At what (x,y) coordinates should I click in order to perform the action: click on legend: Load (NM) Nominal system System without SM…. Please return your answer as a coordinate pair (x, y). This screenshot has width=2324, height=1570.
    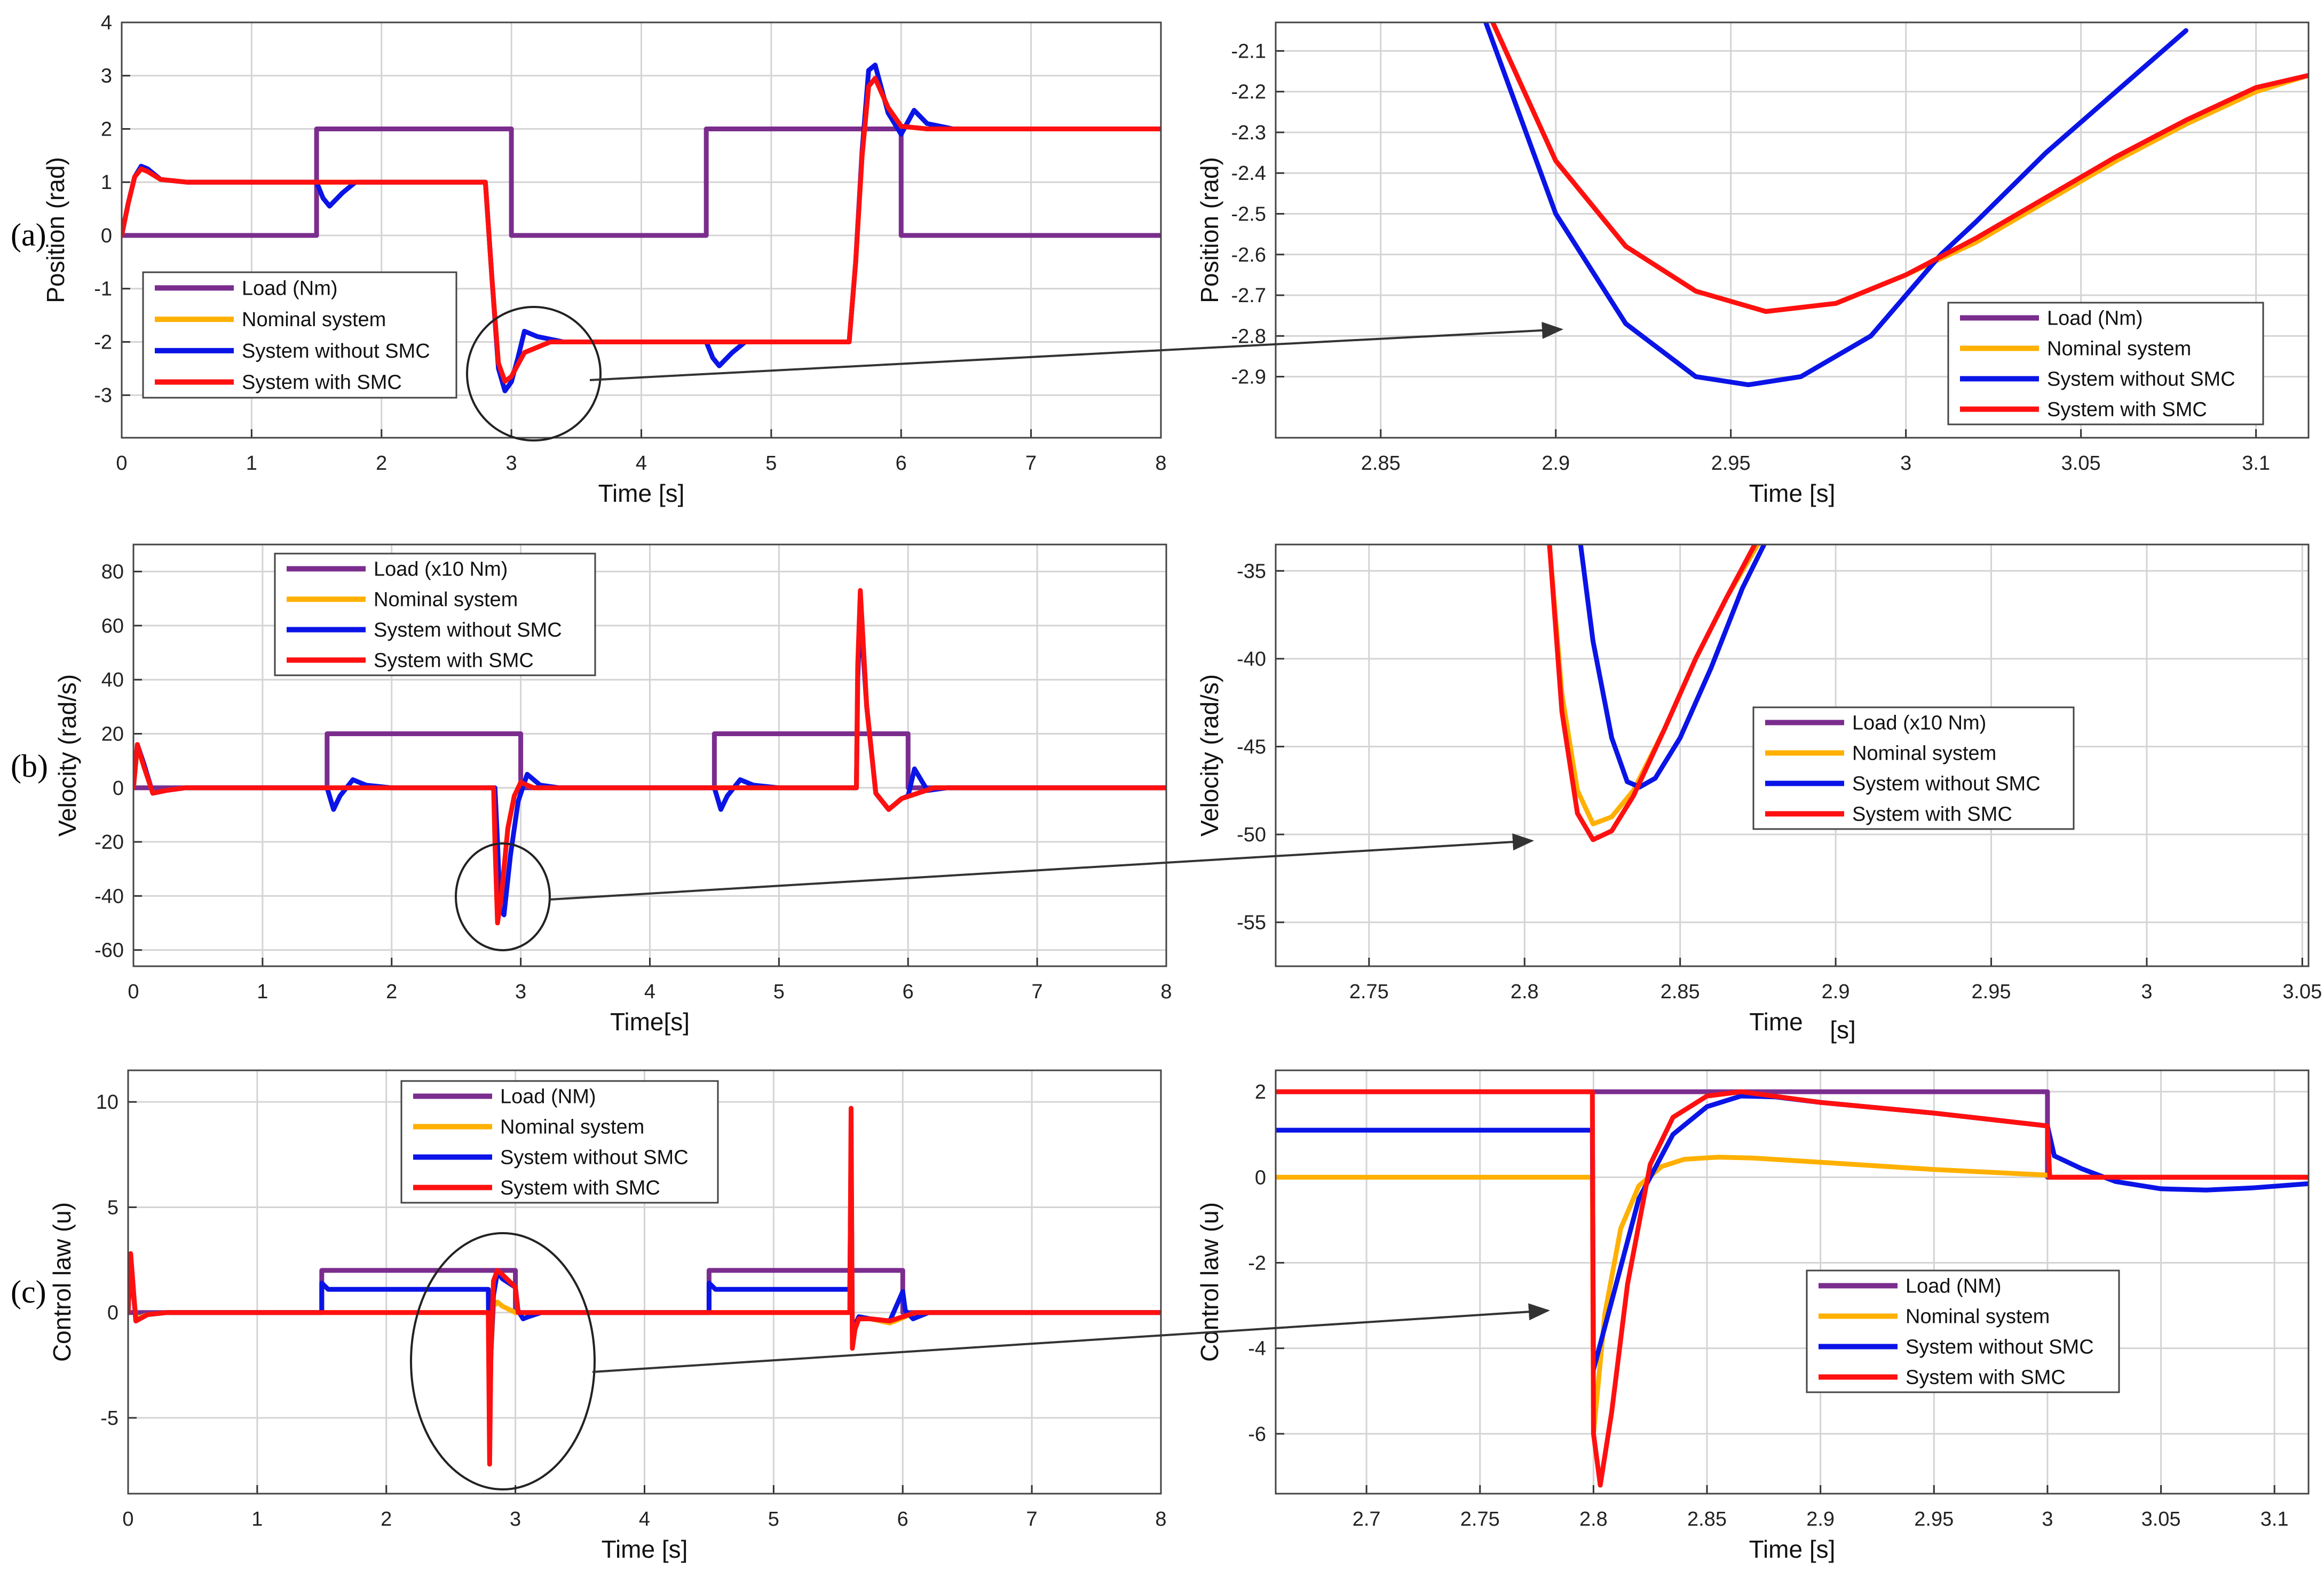
    Looking at the image, I should click on (559, 1142).